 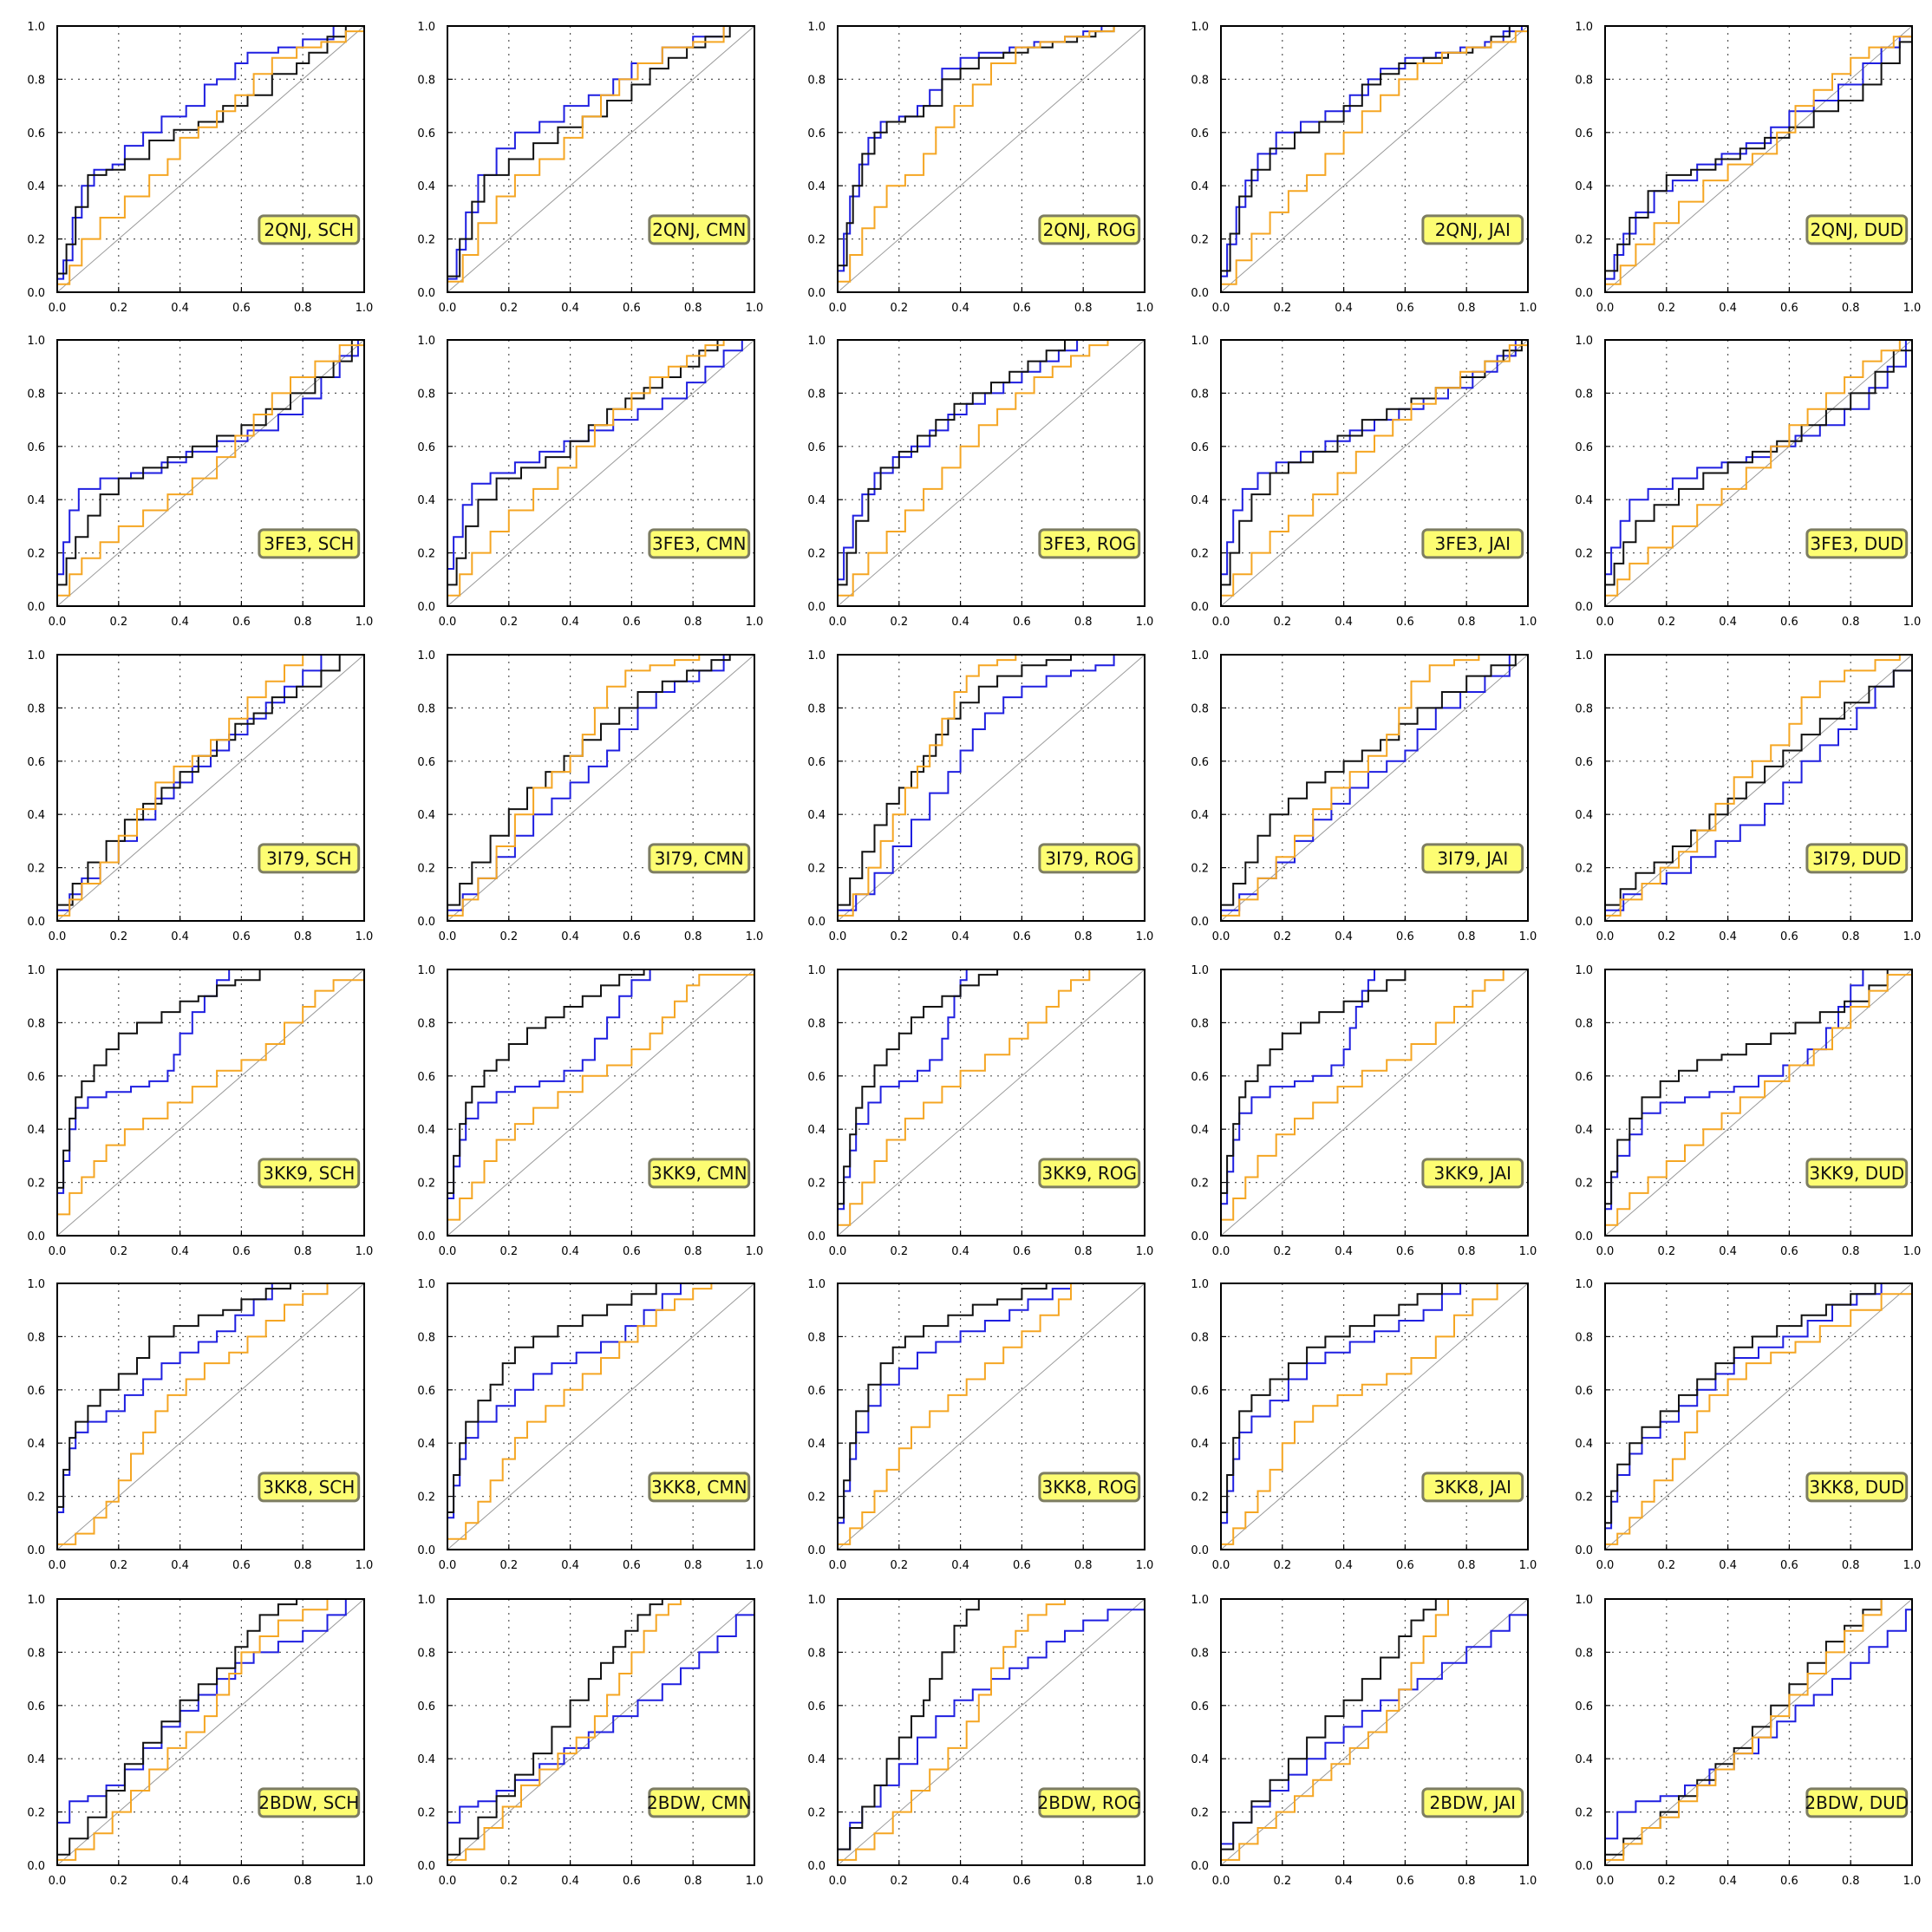 I want to click on panel-title: 3FE3, SCH, so click(x=309, y=543).